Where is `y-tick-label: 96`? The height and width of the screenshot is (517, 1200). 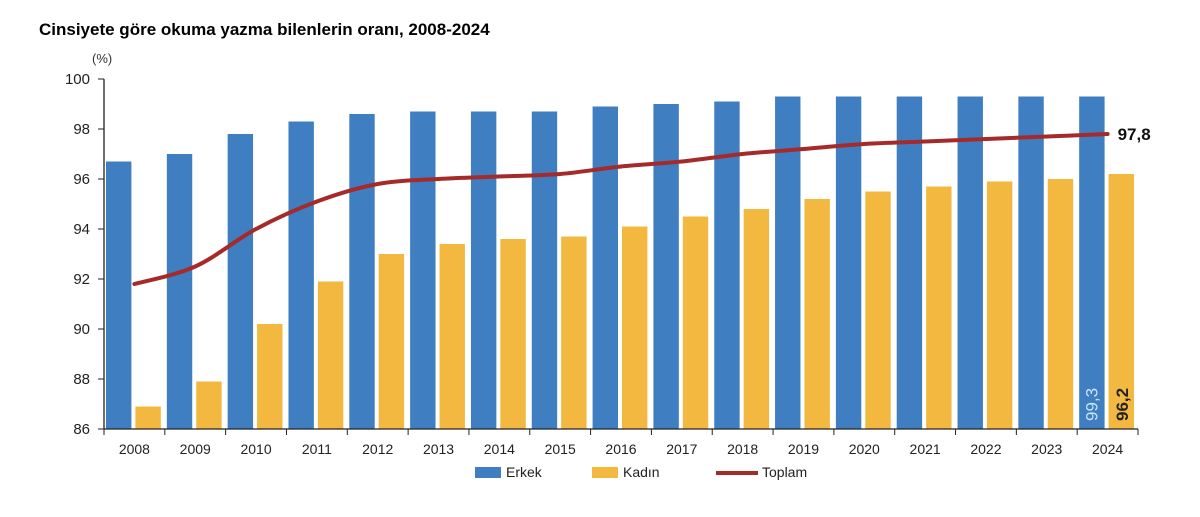
y-tick-label: 96 is located at coordinates (81, 179).